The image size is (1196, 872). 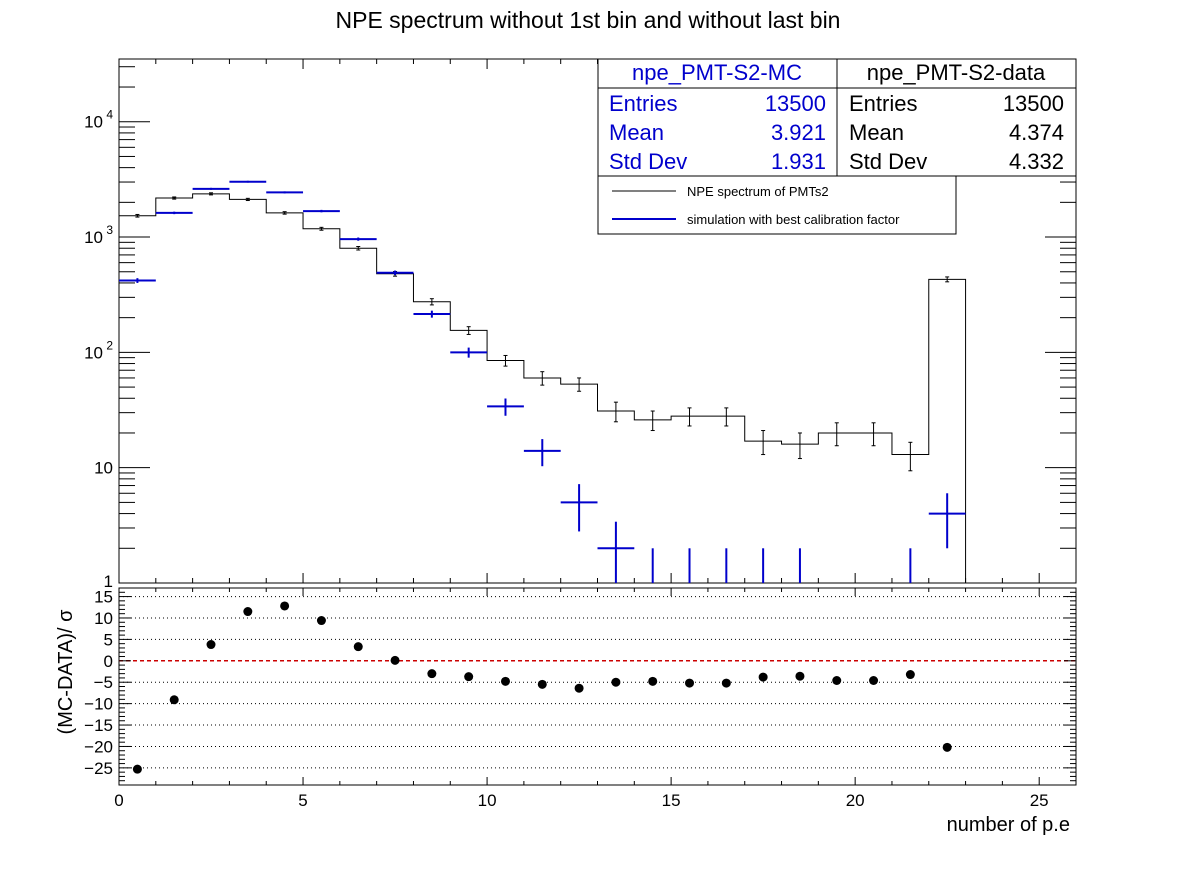 I want to click on x-axis-title: number of p.e, so click(x=1008, y=825).